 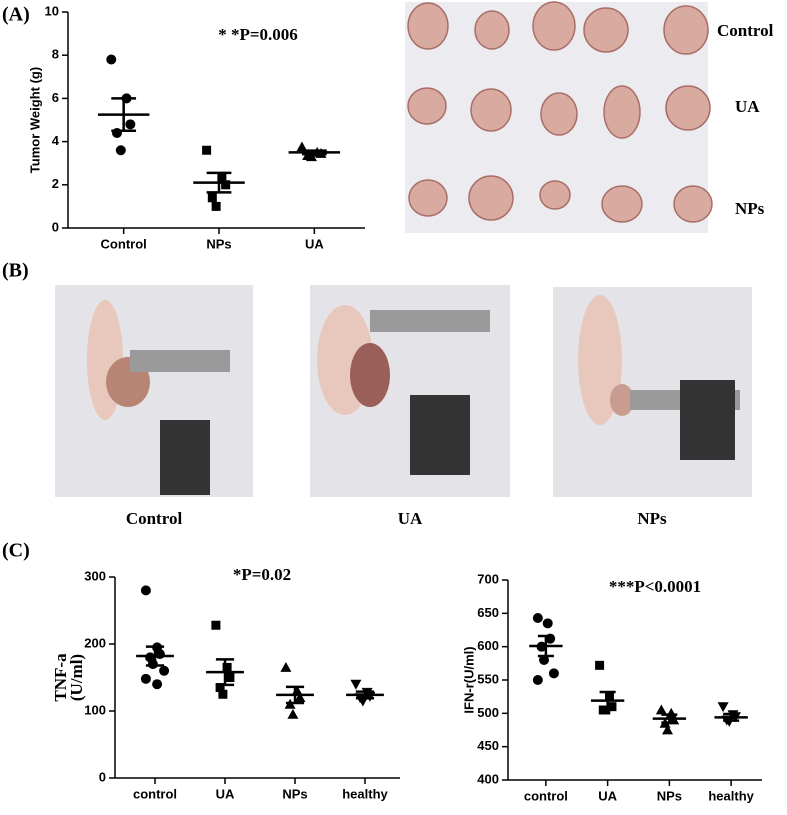 What do you see at coordinates (154, 518) in the screenshot?
I see `photo-caption: Control` at bounding box center [154, 518].